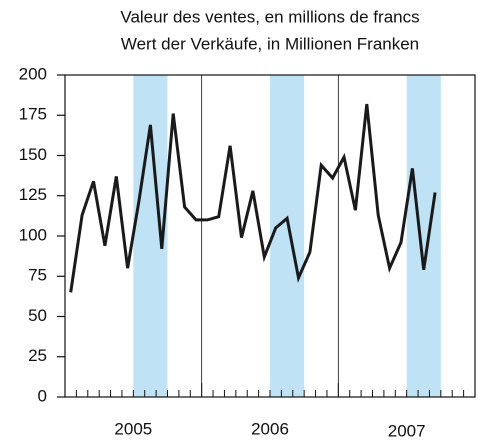 This screenshot has width=478, height=443. Describe the element at coordinates (270, 428) in the screenshot. I see `x-year-label: 2006` at that location.